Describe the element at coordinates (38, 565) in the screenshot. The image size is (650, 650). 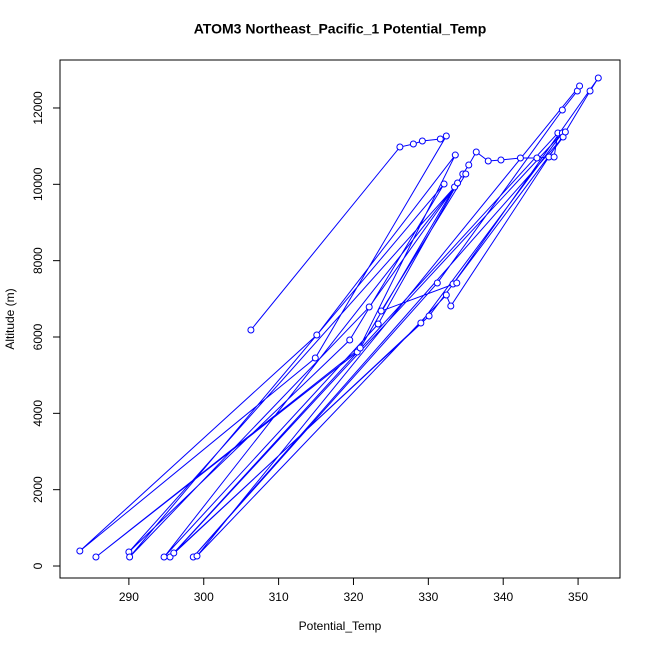
I see `y-tick-label: 0` at that location.